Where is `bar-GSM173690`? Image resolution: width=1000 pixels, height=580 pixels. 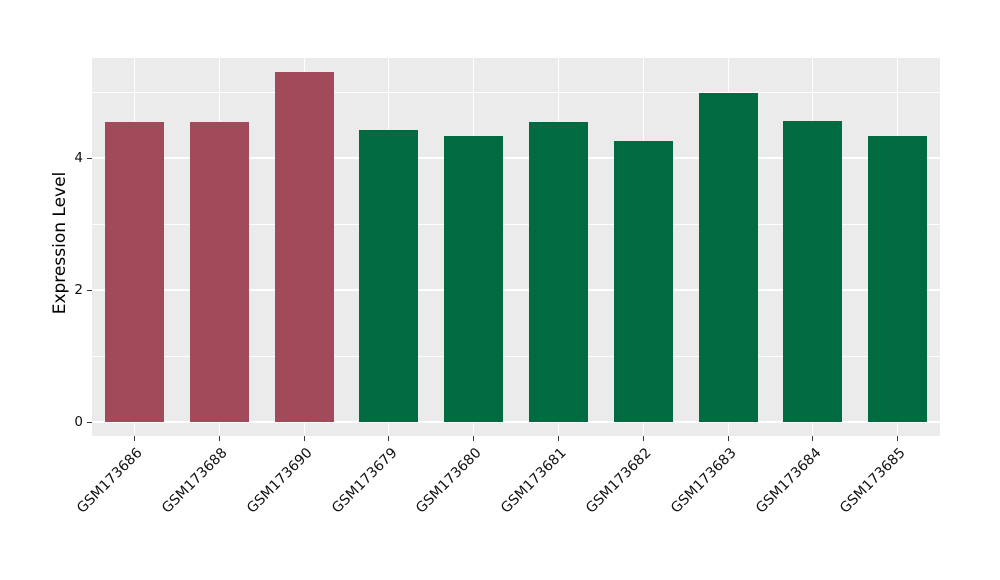 bar-GSM173690 is located at coordinates (304, 247).